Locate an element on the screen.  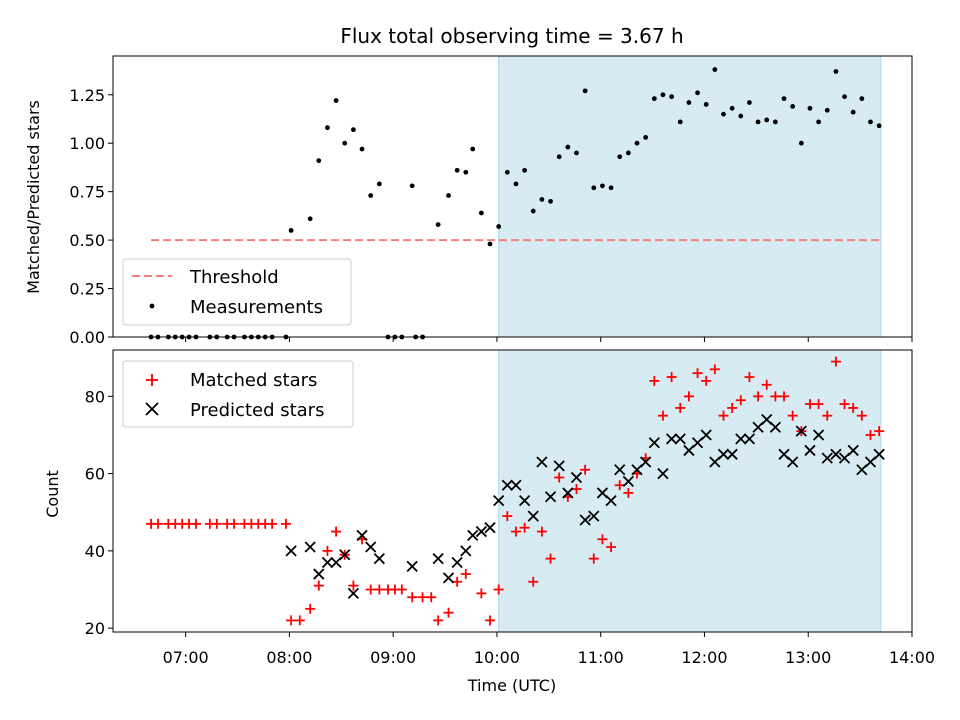
x-tick-label: 08:00 is located at coordinates (289, 657).